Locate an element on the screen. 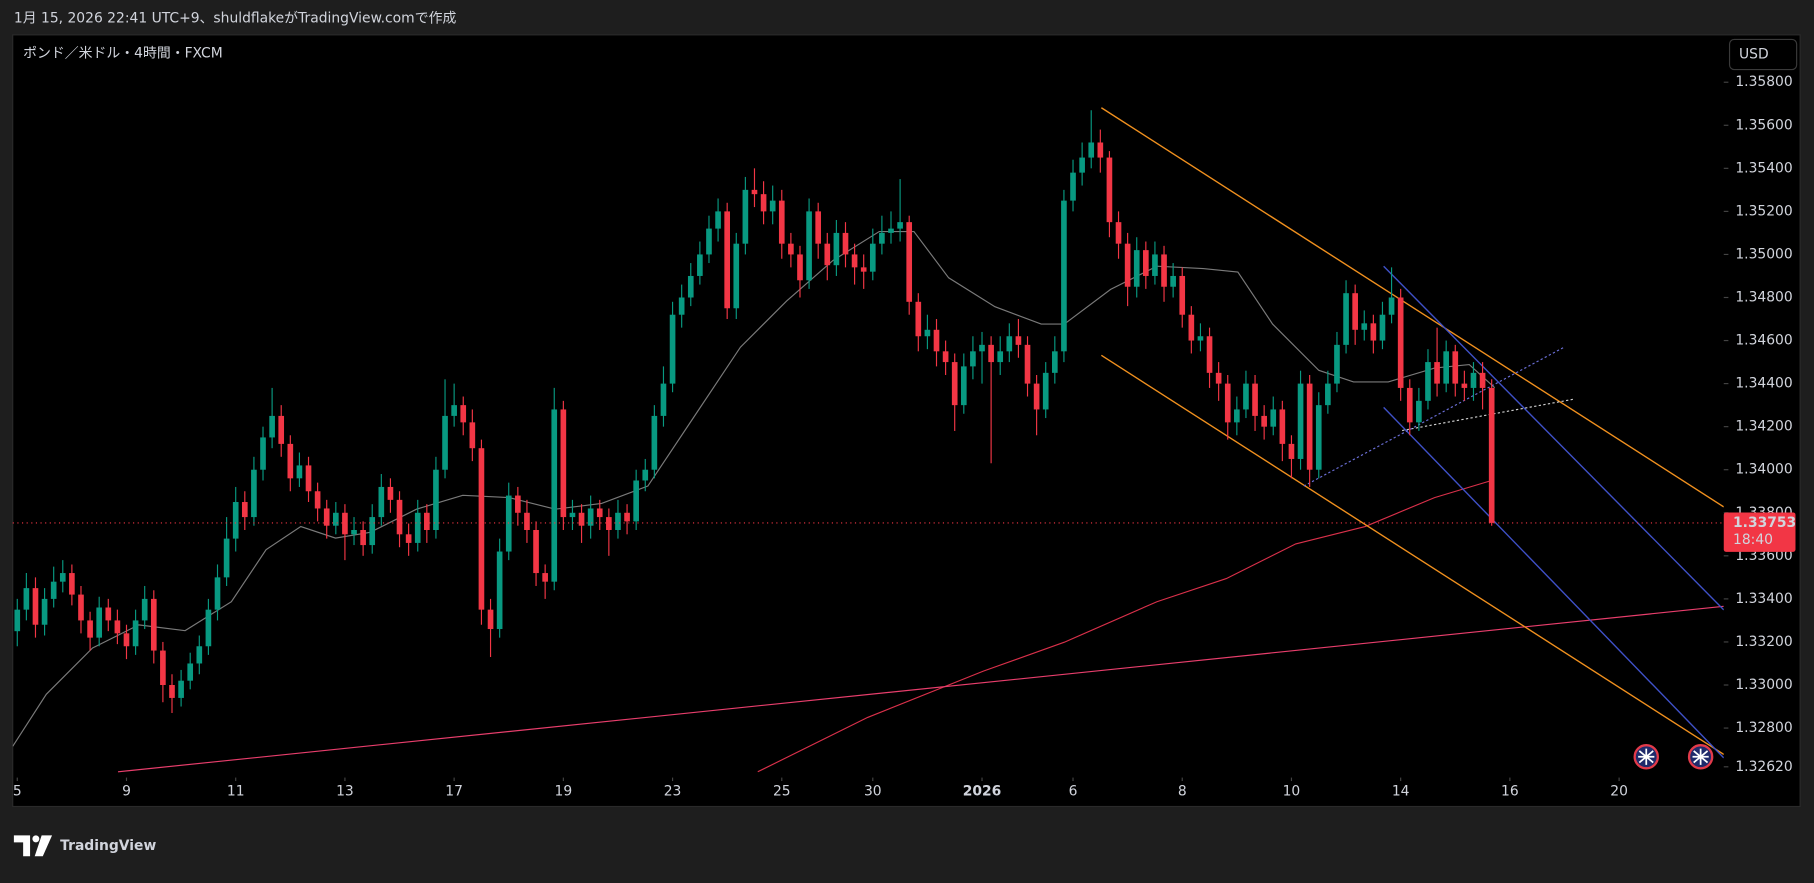  dotted-line is located at coordinates (1488, 415).